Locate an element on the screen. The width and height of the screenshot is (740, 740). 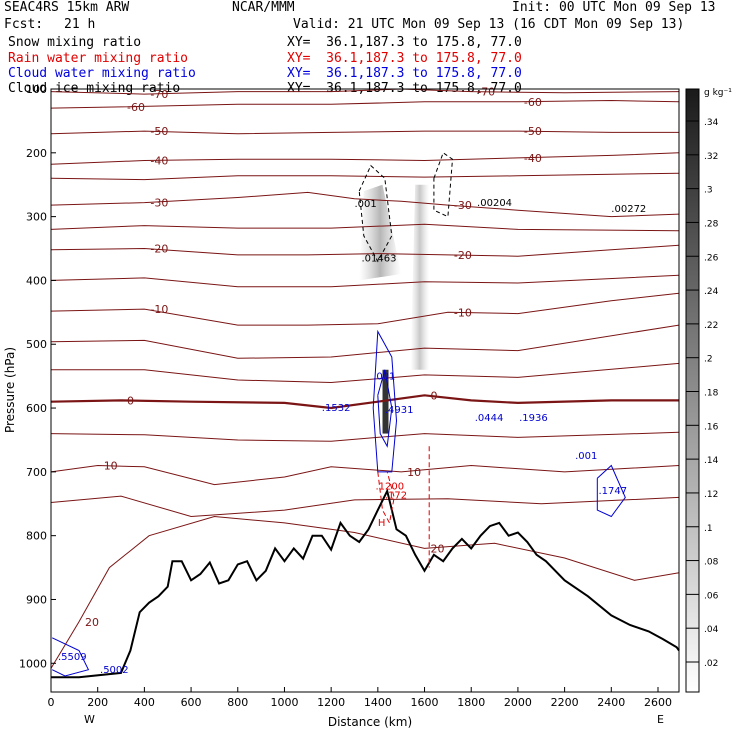
colorbar-tick-label: .06 is located at coordinates (711, 596).